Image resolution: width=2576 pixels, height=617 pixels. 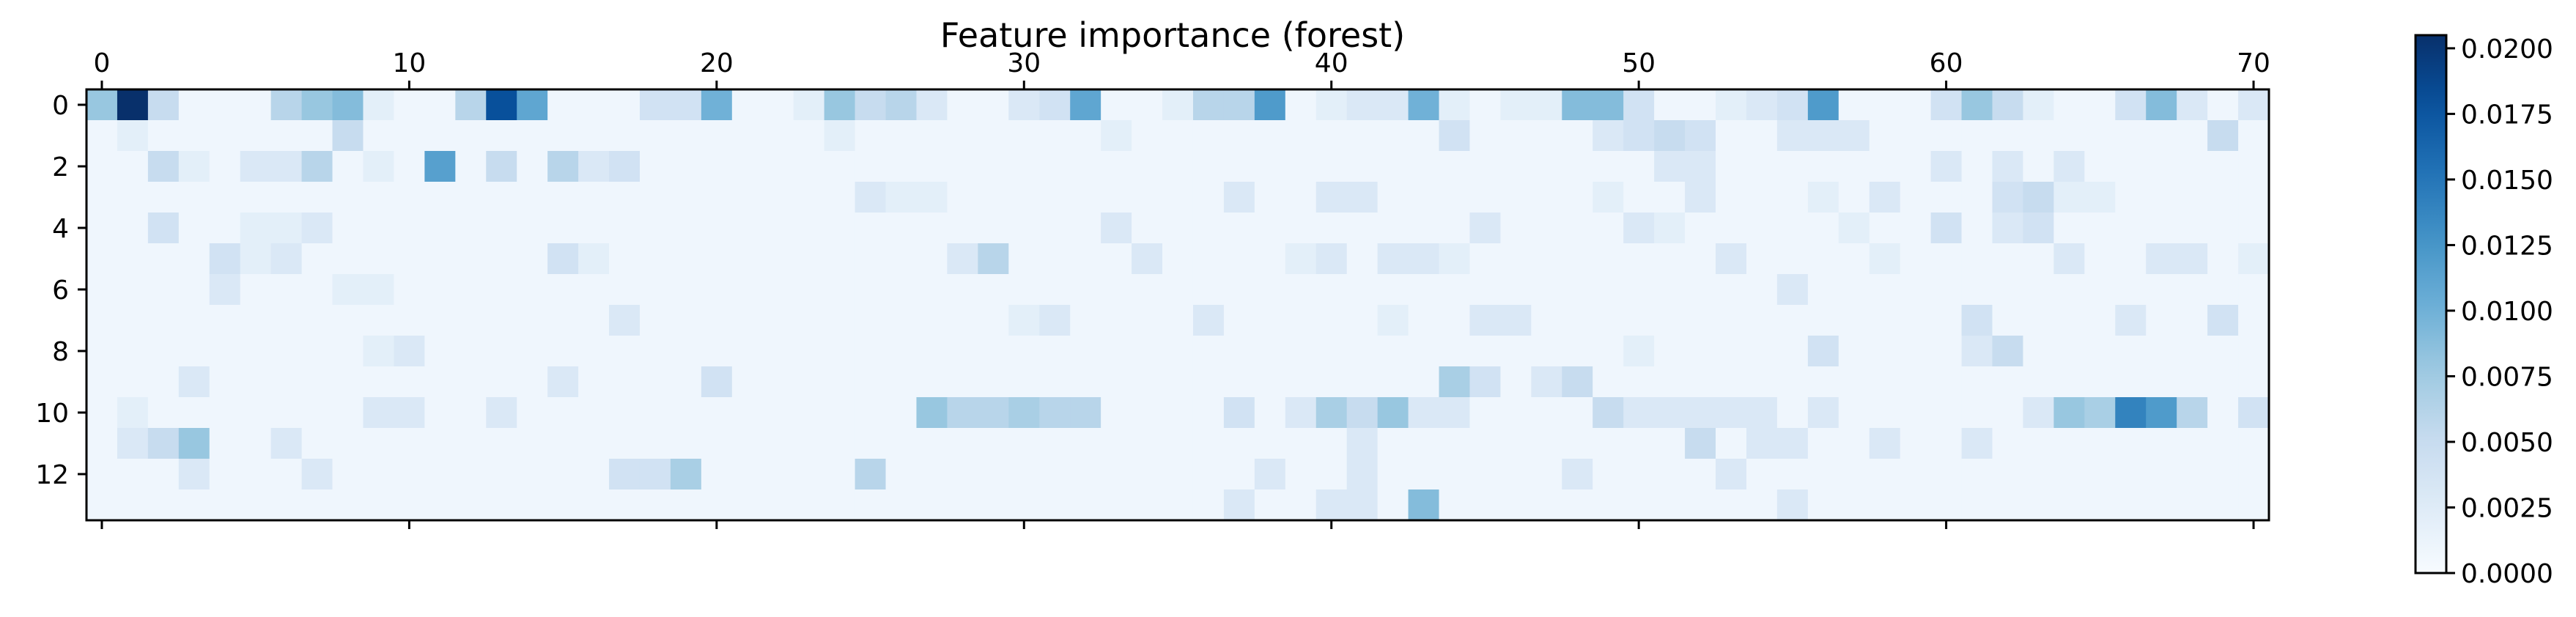 What do you see at coordinates (102, 320) in the screenshot?
I see `heatmap-cell-r7-c0` at bounding box center [102, 320].